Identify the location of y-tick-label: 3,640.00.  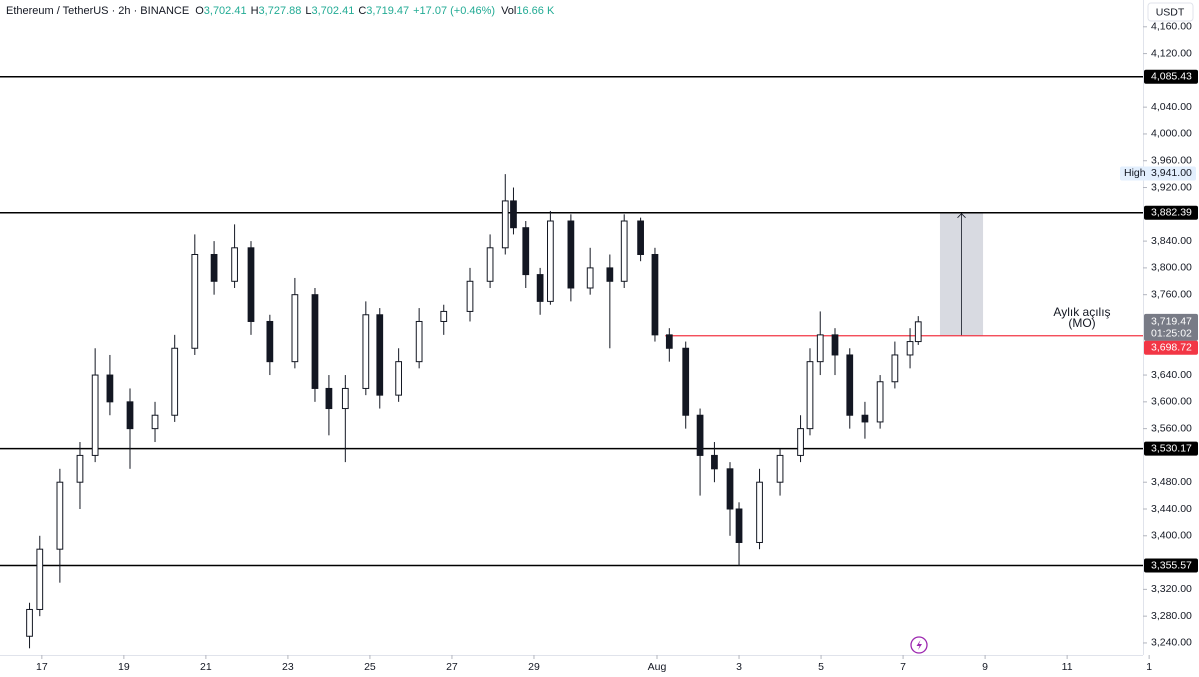
(1171, 375).